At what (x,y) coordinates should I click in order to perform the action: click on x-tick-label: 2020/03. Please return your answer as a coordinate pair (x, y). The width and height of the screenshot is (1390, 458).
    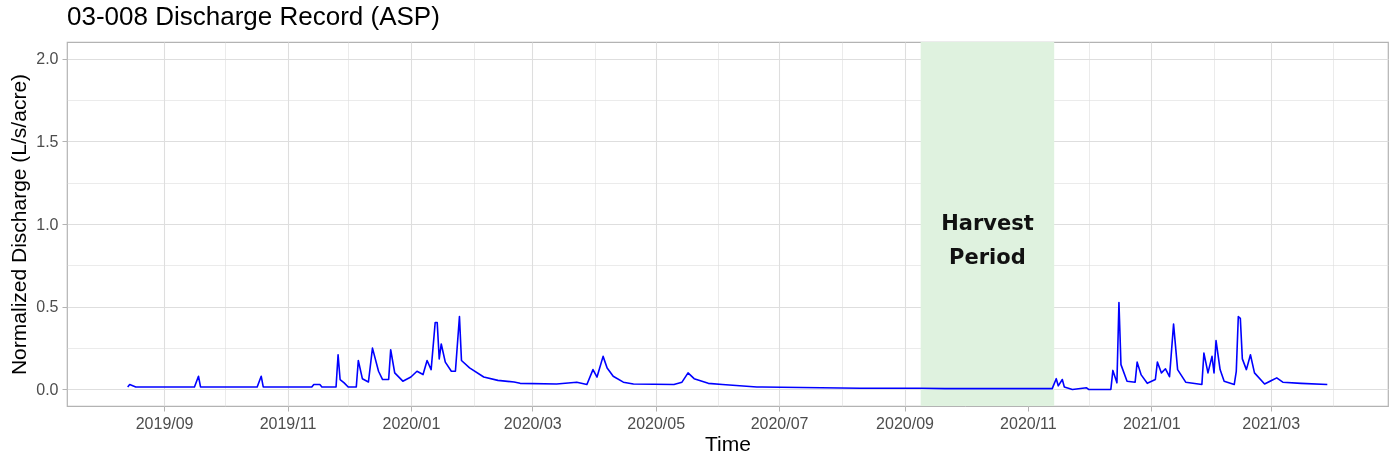
    Looking at the image, I should click on (532, 423).